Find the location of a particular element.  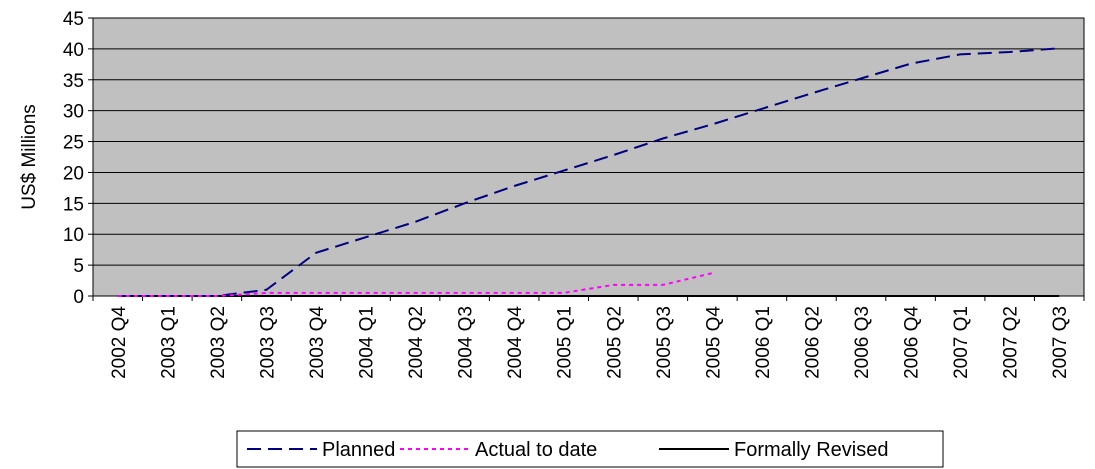

y-tick-label: 5 is located at coordinates (78, 266).